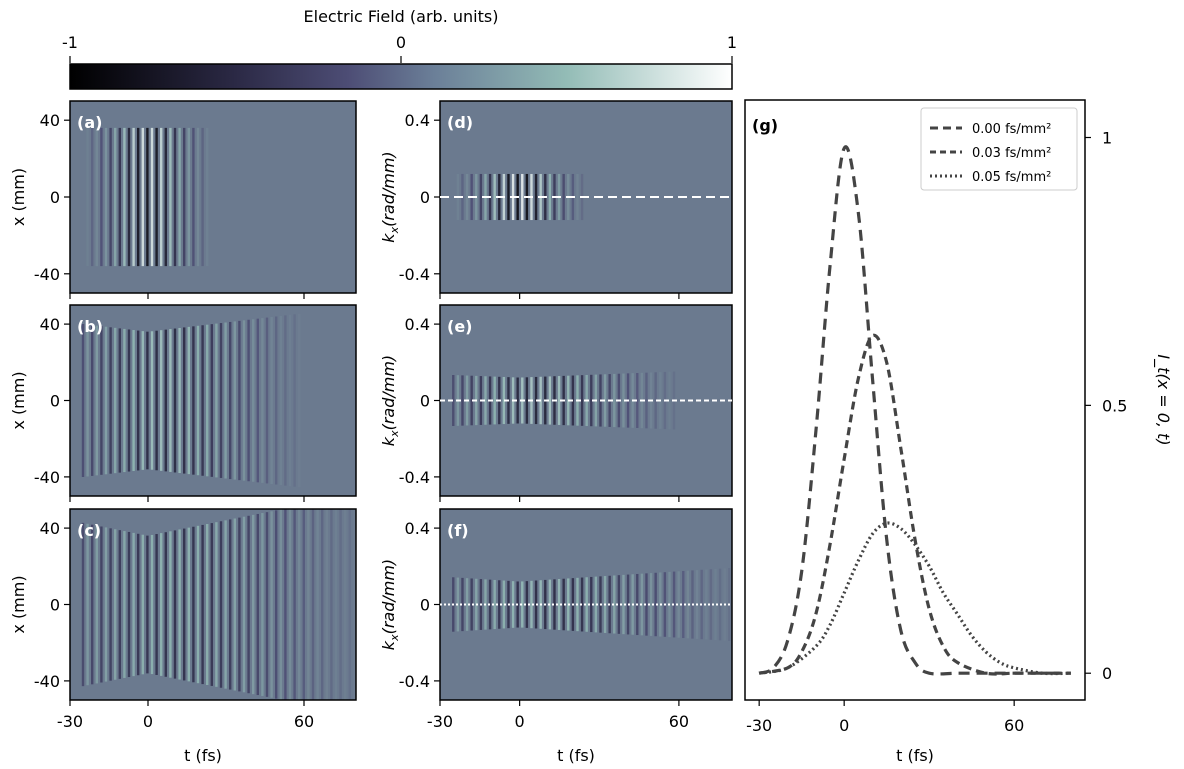 The image size is (1184, 769). What do you see at coordinates (89, 530) in the screenshot?
I see `panel-label-c: (c)` at bounding box center [89, 530].